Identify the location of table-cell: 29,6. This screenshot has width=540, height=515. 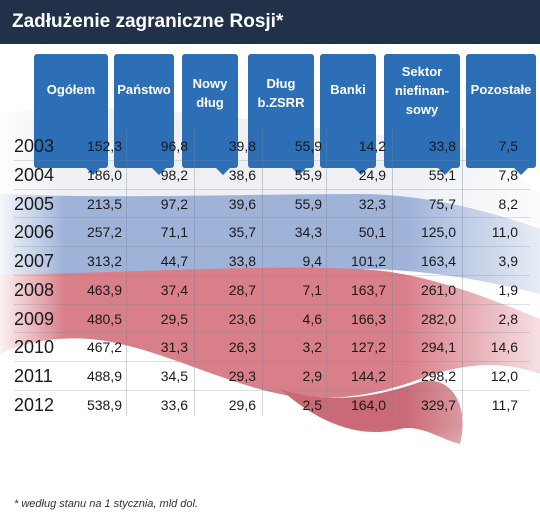
(242, 404).